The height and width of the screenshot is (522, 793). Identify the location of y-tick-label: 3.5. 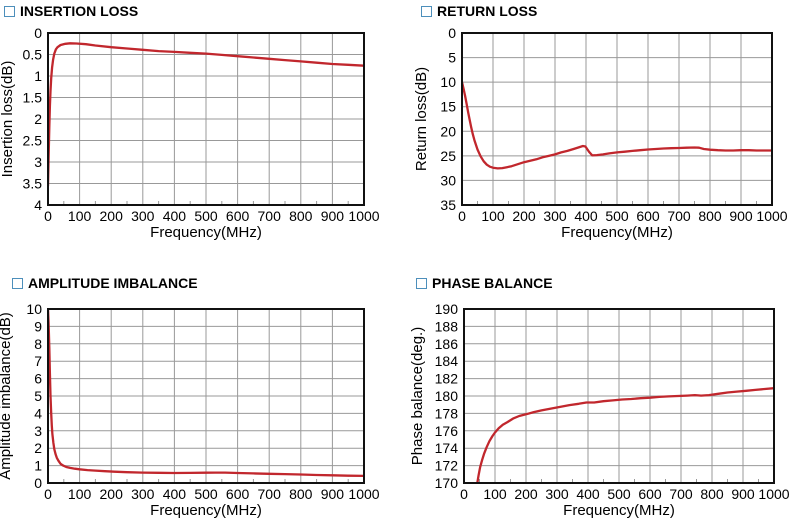
(33, 184).